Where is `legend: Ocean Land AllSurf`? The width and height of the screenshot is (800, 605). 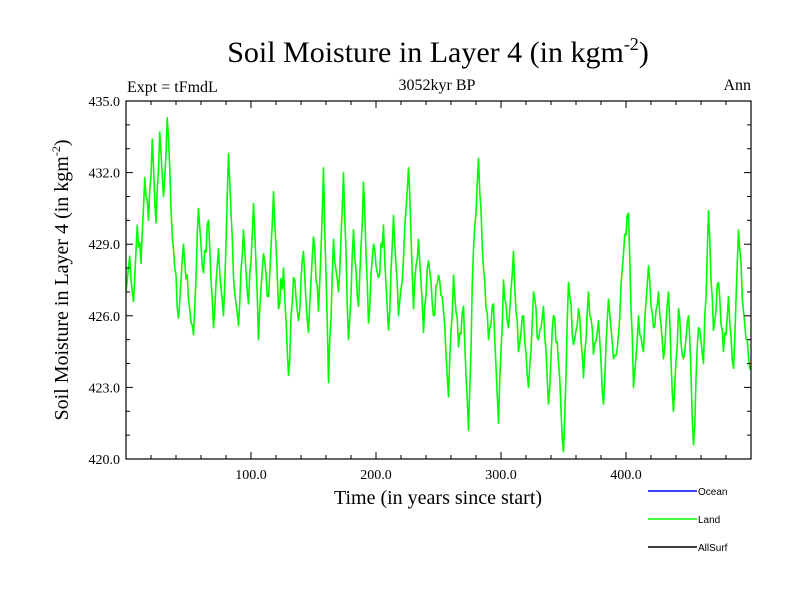 legend: Ocean Land AllSurf is located at coordinates (688, 520).